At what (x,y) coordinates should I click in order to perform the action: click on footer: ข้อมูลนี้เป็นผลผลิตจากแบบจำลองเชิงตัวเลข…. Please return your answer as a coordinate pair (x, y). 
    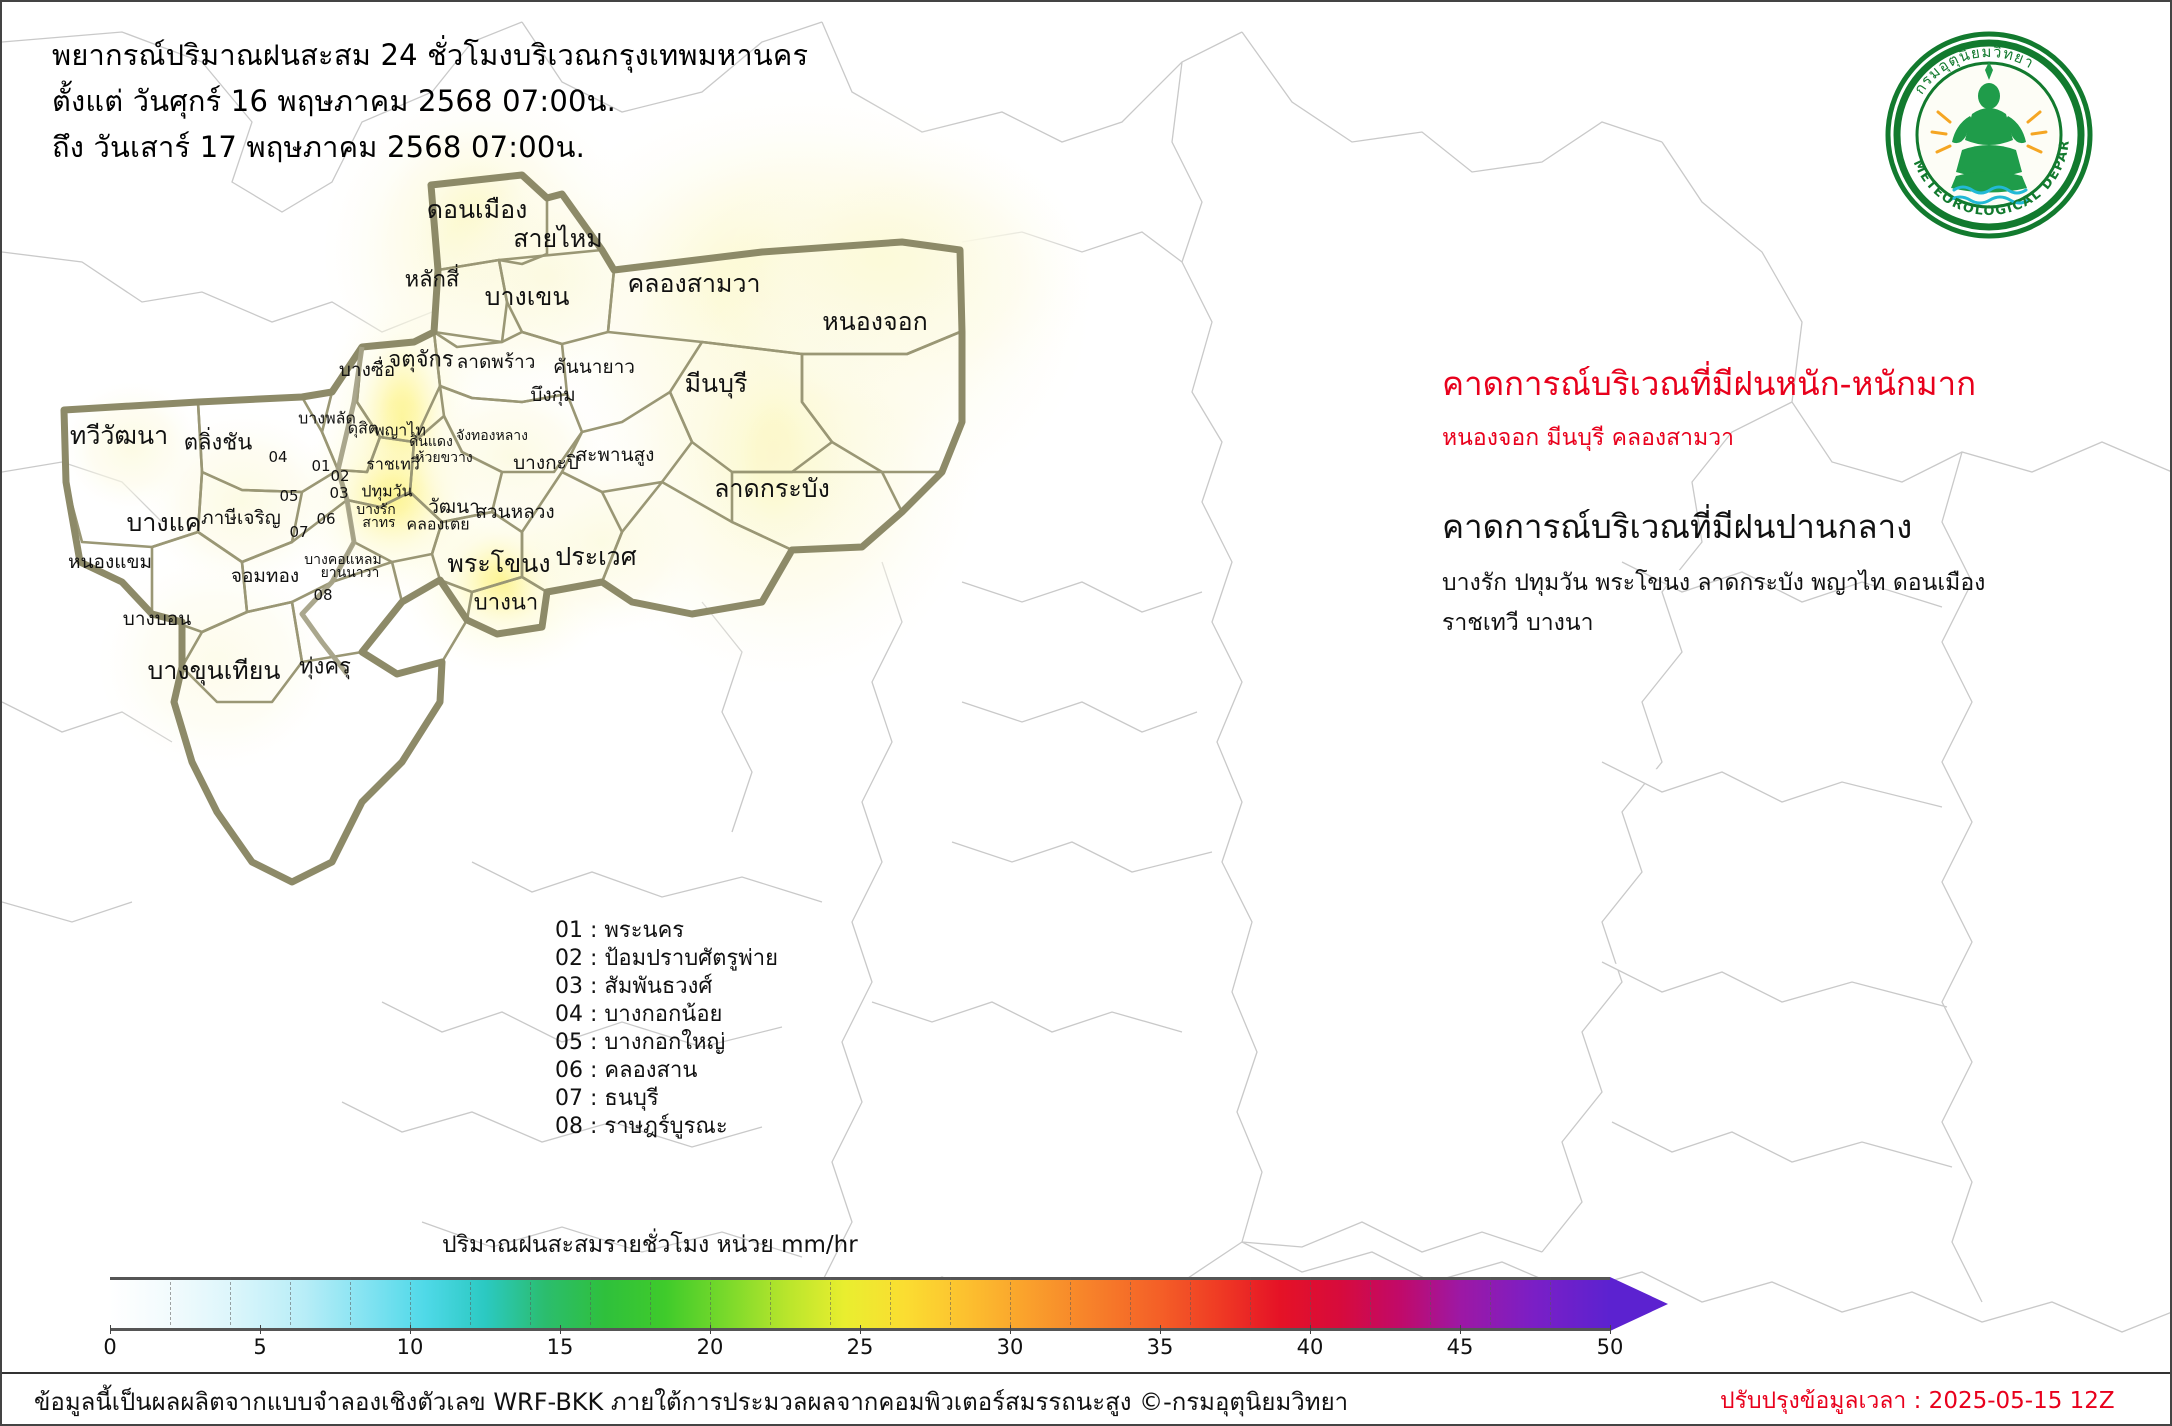
    Looking at the image, I should click on (1086, 1398).